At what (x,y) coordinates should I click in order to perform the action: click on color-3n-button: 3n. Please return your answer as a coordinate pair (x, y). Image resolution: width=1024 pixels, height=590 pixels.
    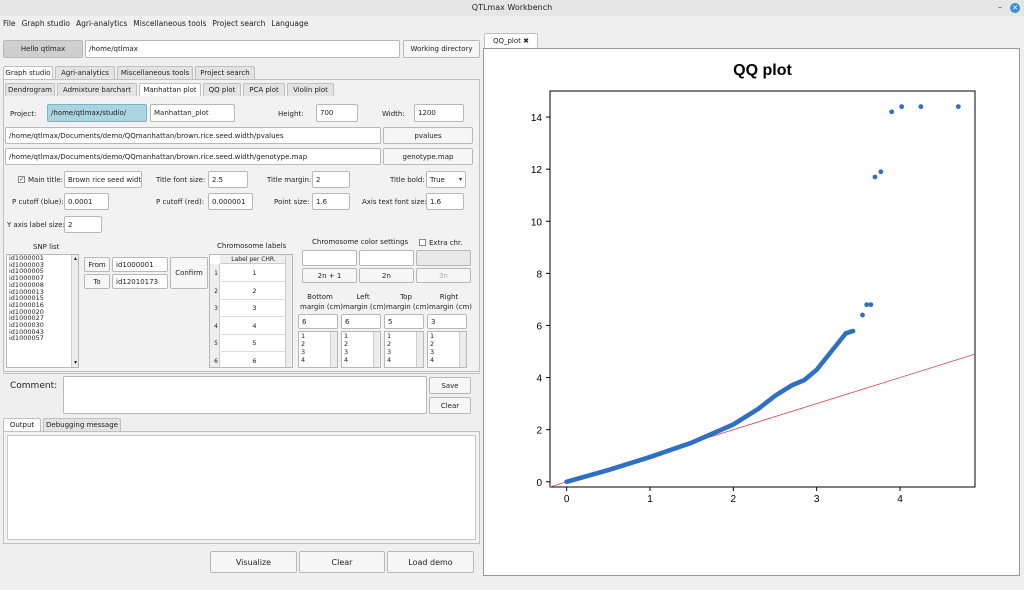
    Looking at the image, I should click on (443, 275).